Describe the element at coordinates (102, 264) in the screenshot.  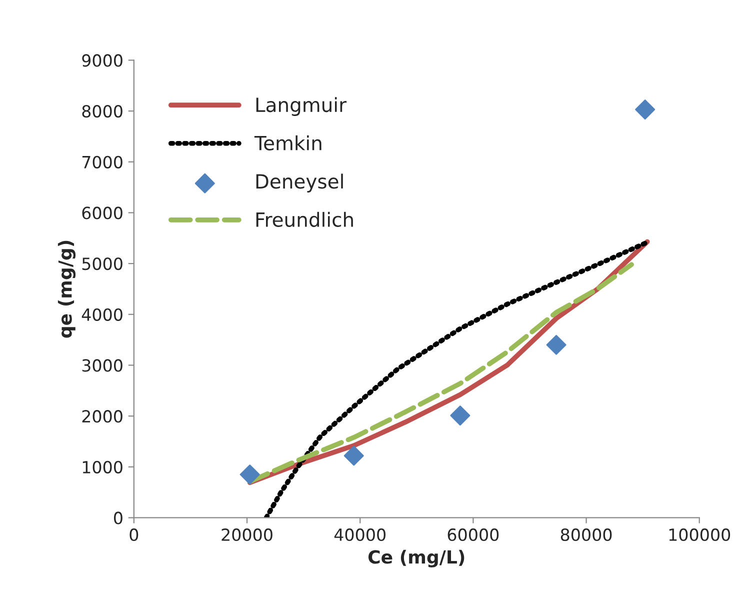
I see `y-tick-label: 5000` at that location.